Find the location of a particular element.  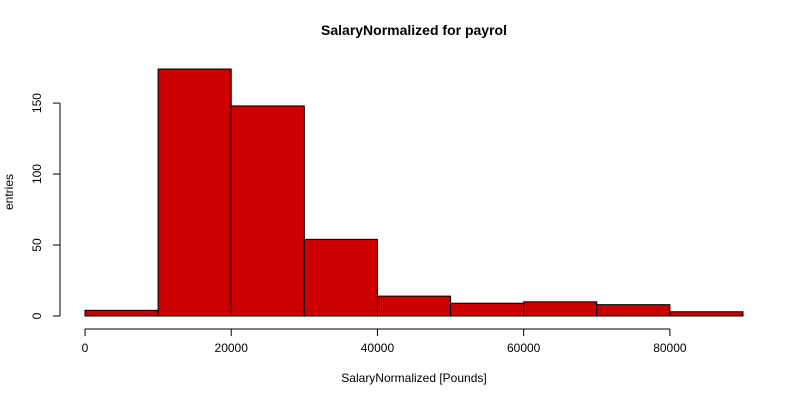

y-tick-label: 50 is located at coordinates (37, 245).